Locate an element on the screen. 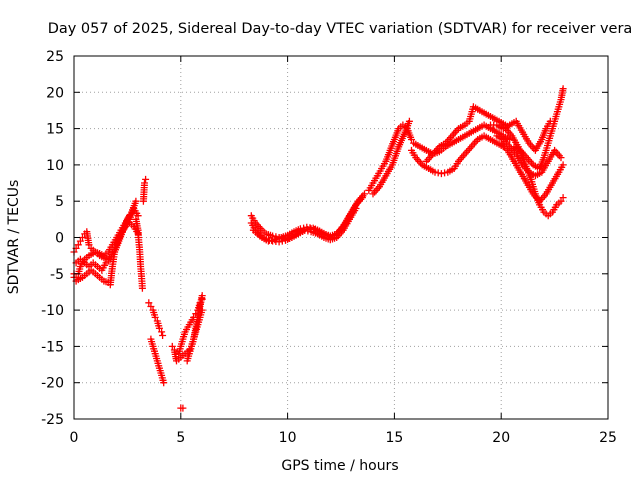  y-tick-label: -10 is located at coordinates (52, 311).